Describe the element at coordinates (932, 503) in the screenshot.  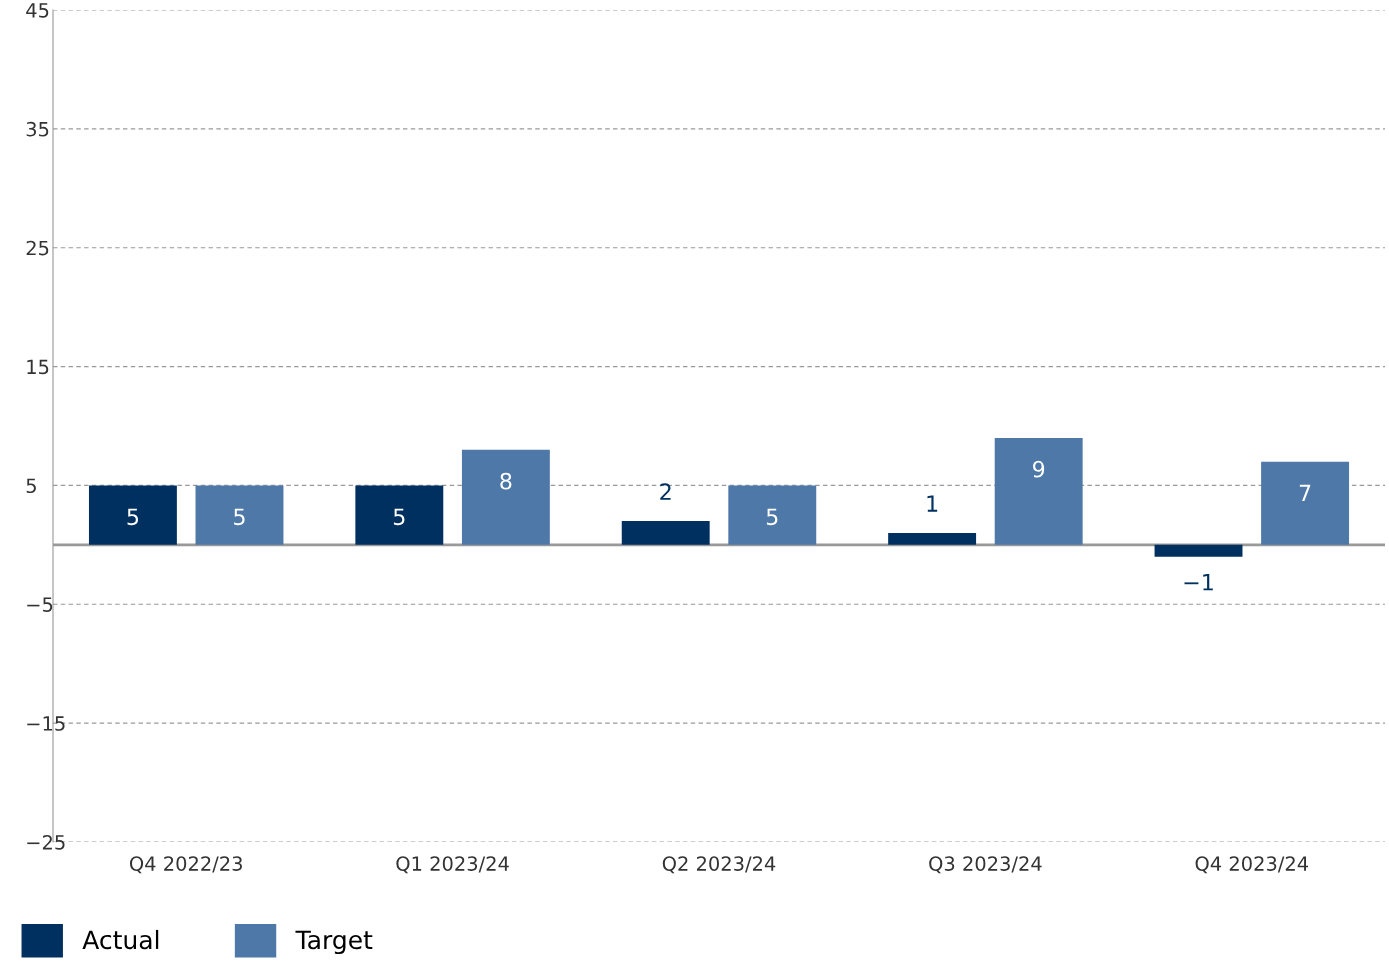
I see `data-label: 1` at that location.